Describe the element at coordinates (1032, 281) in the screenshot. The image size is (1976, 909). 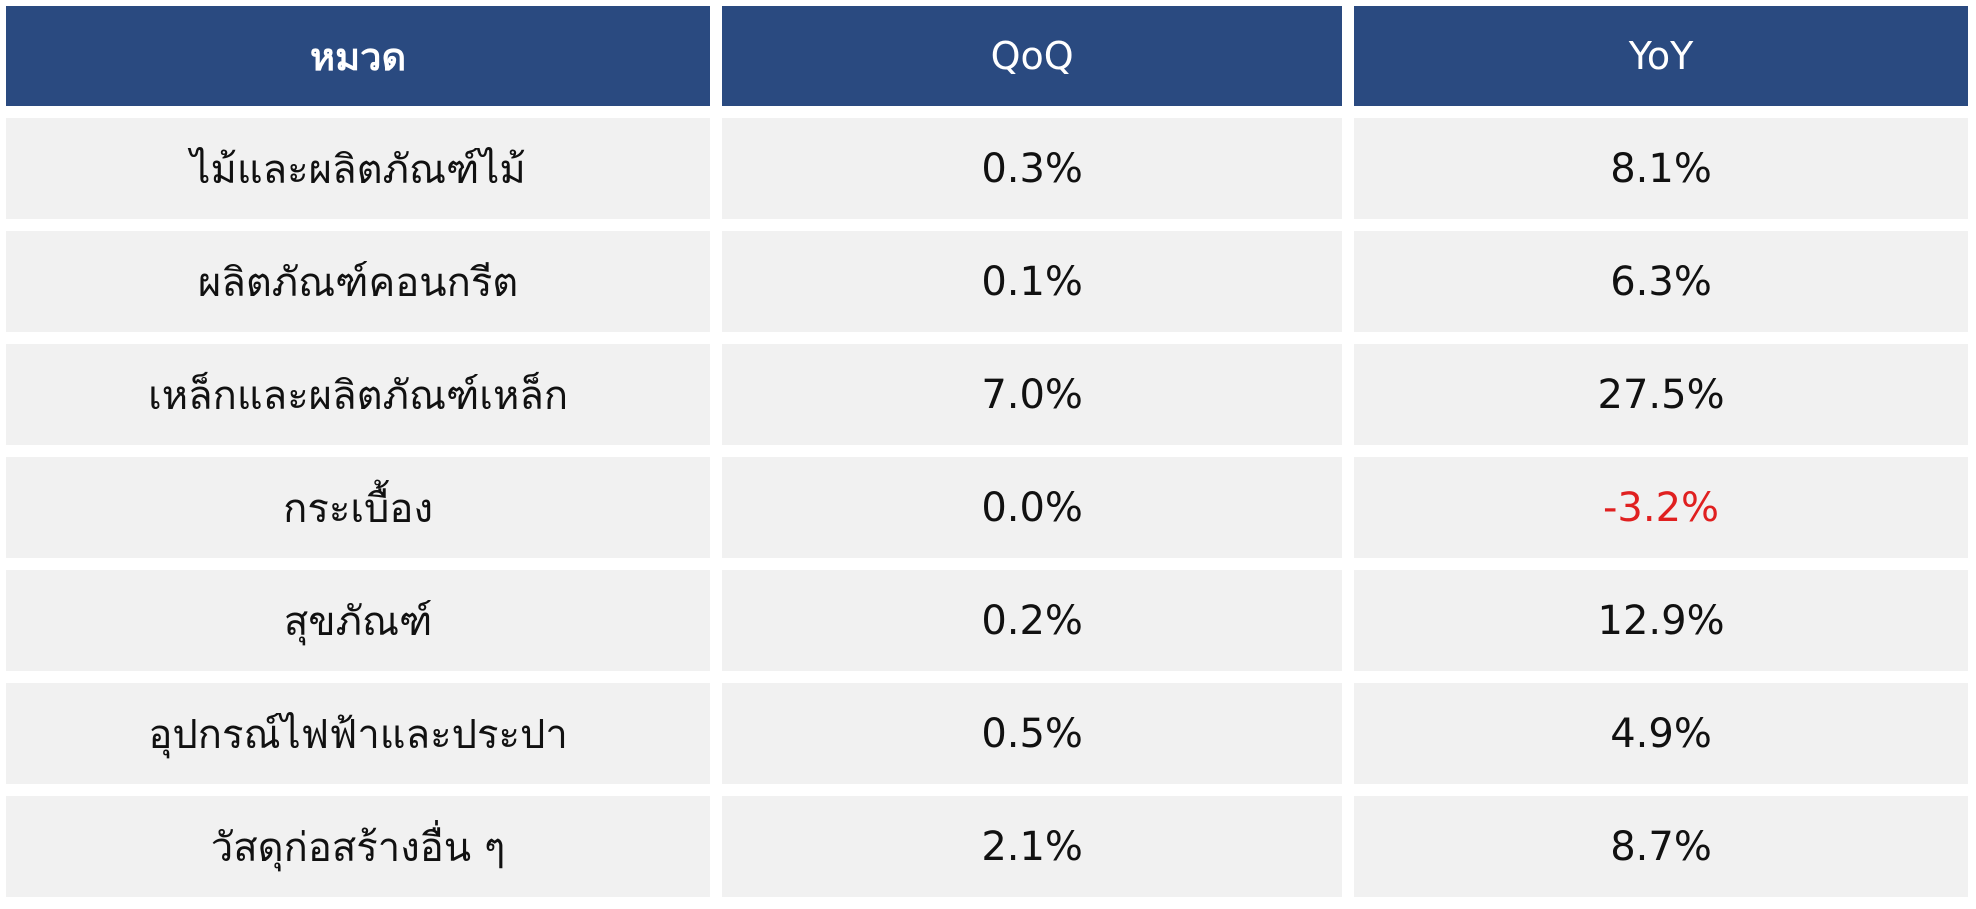
I see `qoq-cell: 0.1%` at that location.